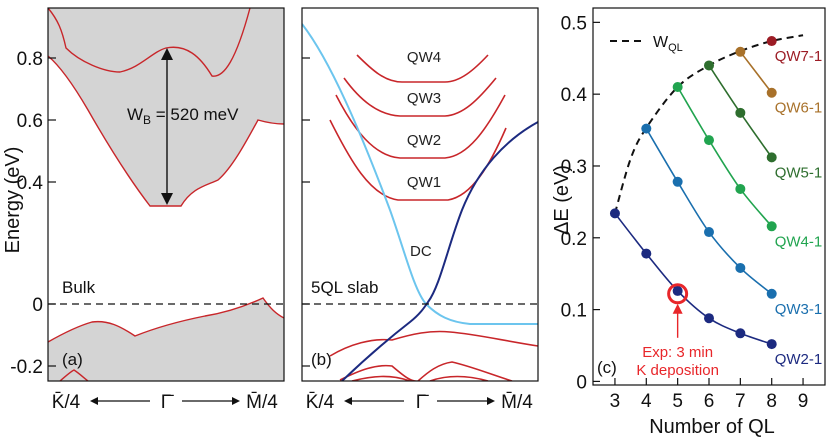 The width and height of the screenshot is (831, 439). I want to click on panel-b-yticks, so click(306, 212).